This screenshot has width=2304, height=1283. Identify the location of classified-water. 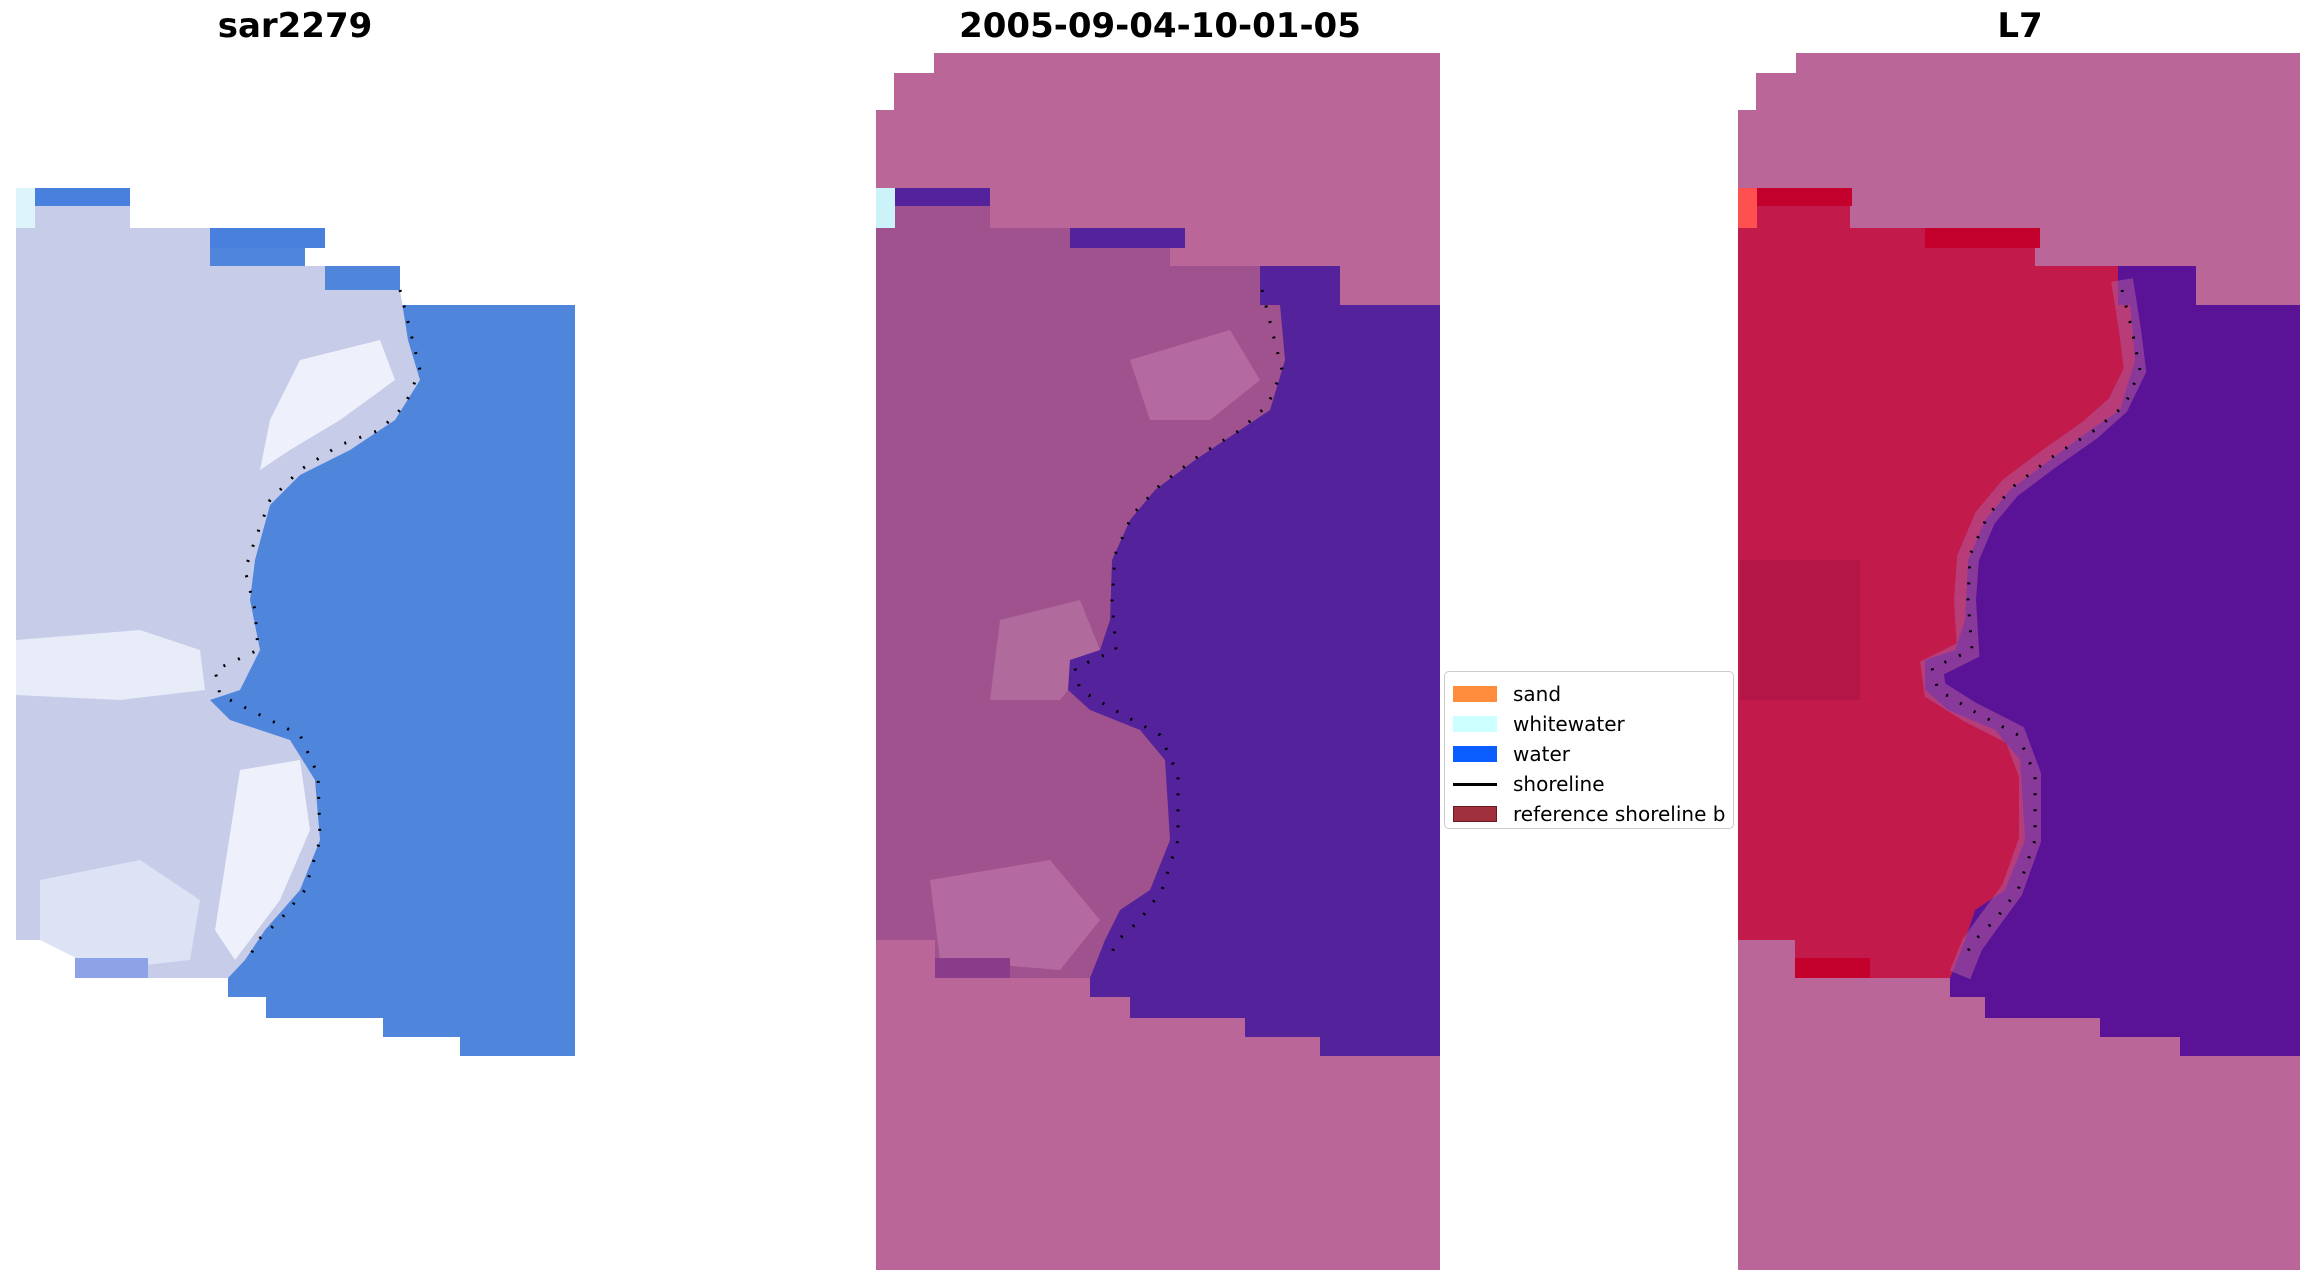
(1254, 661).